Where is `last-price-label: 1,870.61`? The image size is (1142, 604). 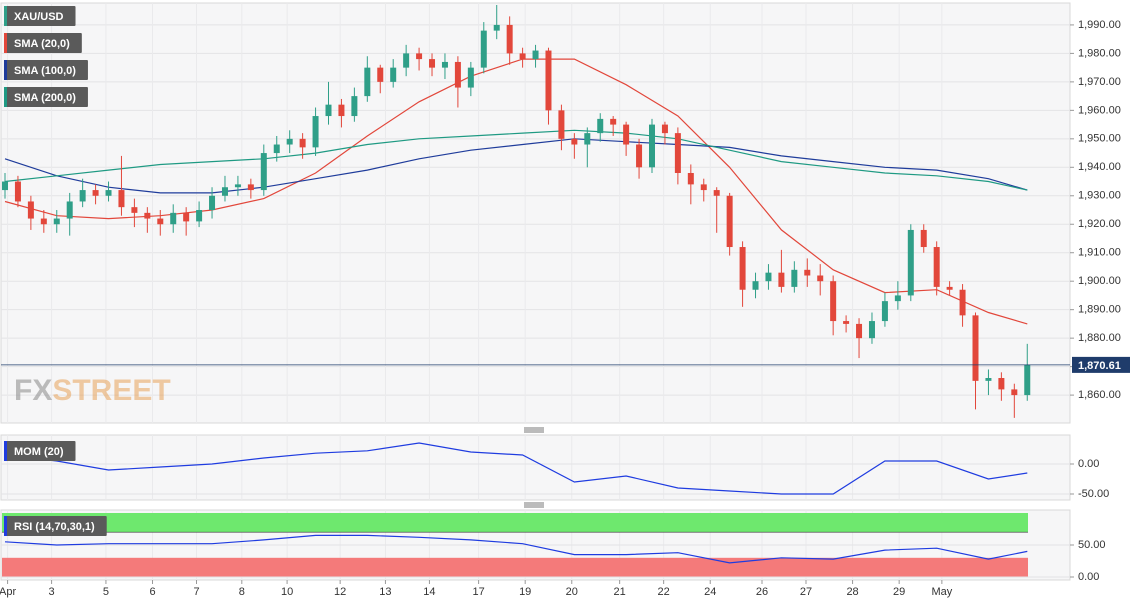
last-price-label: 1,870.61 is located at coordinates (1099, 366).